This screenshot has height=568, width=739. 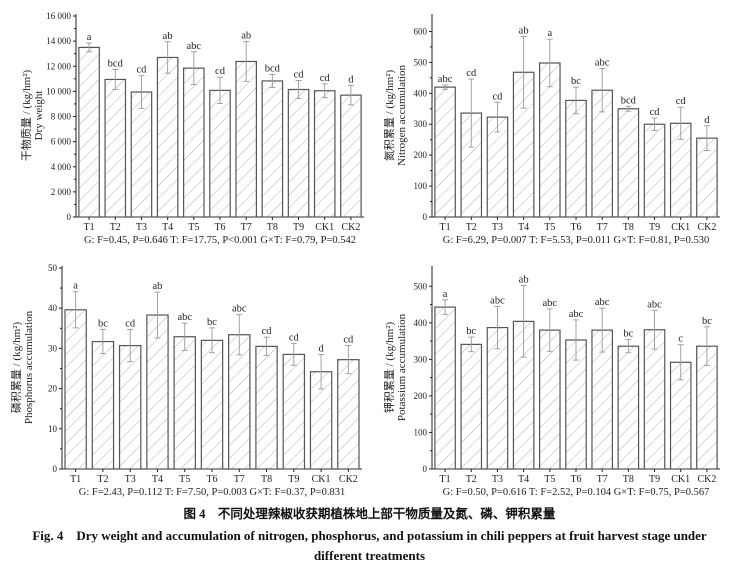 I want to click on y-axis-label-zh: 氮积累量 / (kg/hm²), so click(x=389, y=116).